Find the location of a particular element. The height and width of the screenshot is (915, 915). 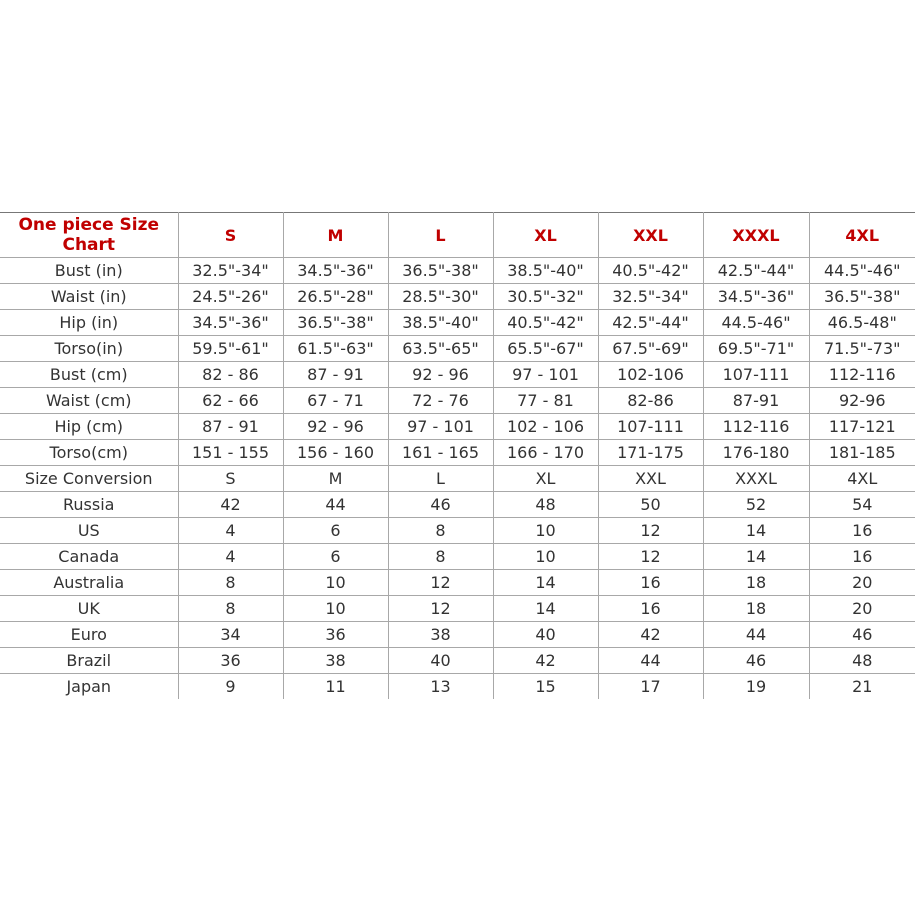

row-label: Canada is located at coordinates (89, 556).